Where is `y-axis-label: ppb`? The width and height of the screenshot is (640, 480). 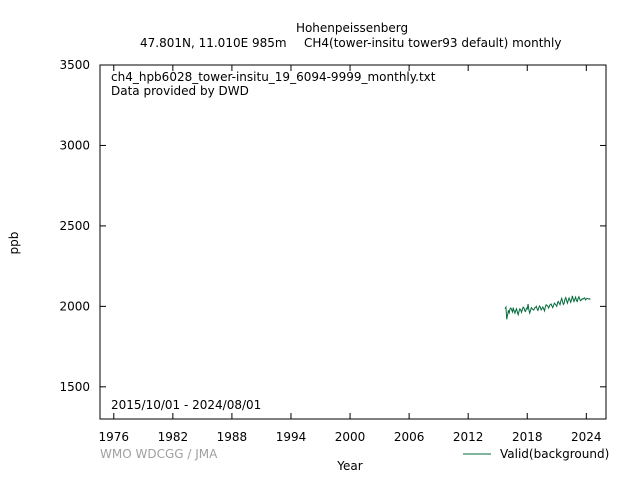
y-axis-label: ppb is located at coordinates (14, 243).